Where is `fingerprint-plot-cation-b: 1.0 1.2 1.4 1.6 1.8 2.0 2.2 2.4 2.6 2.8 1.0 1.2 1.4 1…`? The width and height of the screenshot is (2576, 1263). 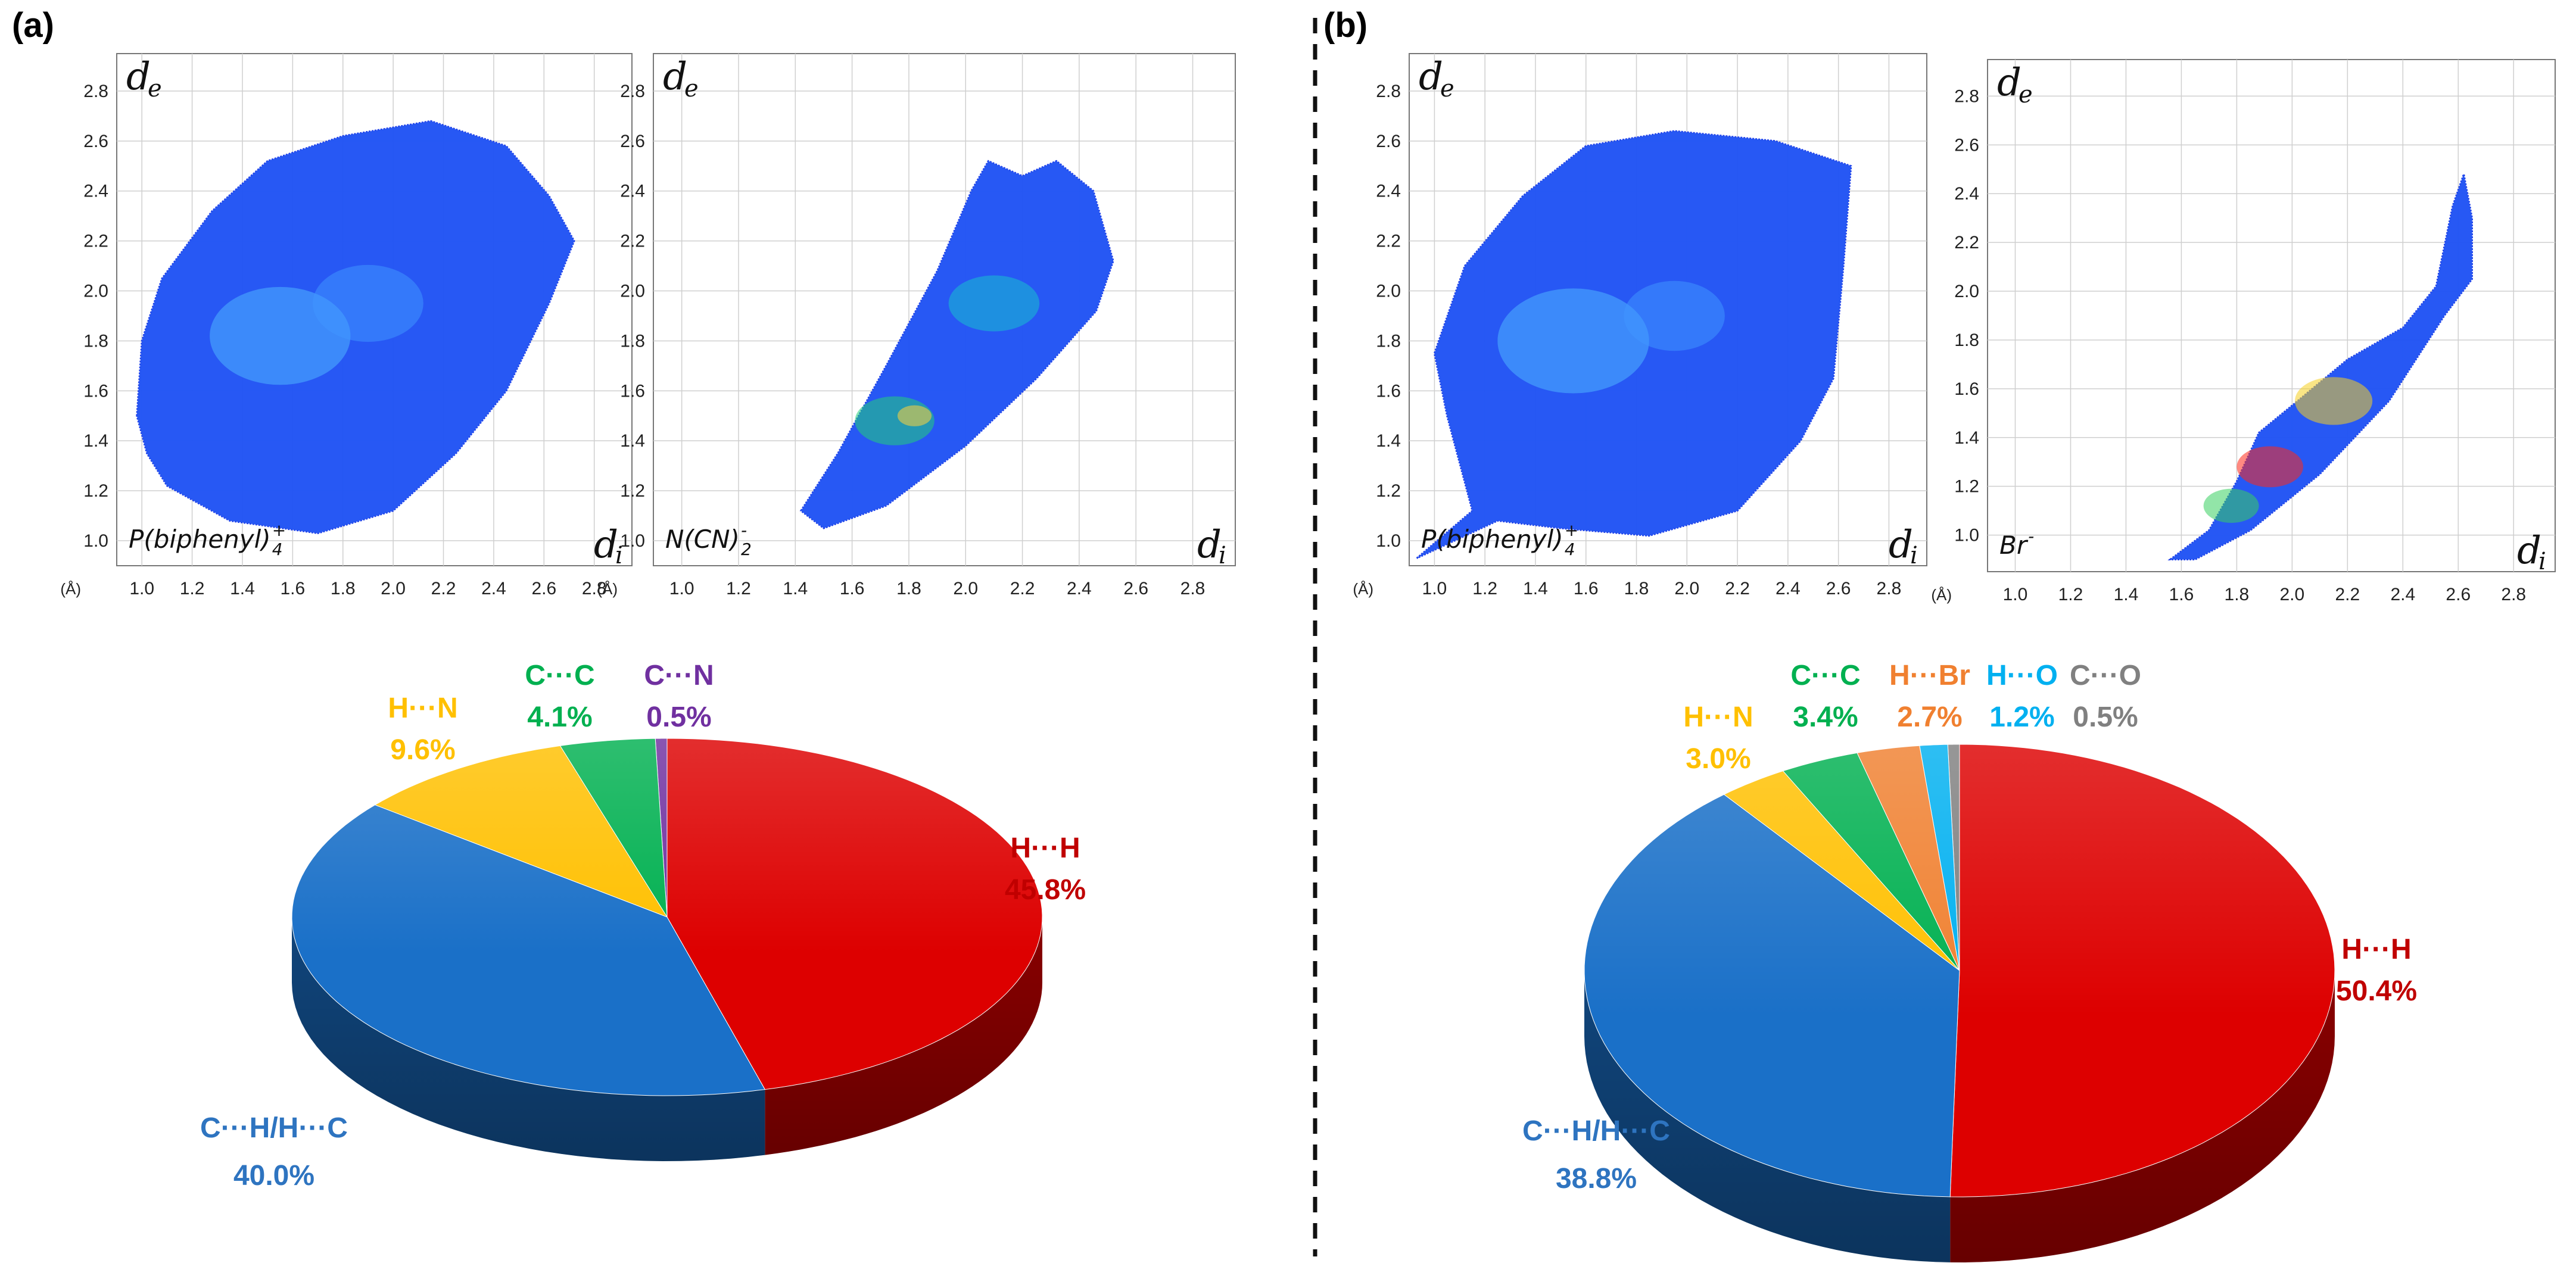
fingerprint-plot-cation-b: 1.0 1.2 1.4 1.6 1.8 2.0 2.2 2.4 2.6 2.8 1.0 1.2 1.4 1… is located at coordinates (1640, 326).